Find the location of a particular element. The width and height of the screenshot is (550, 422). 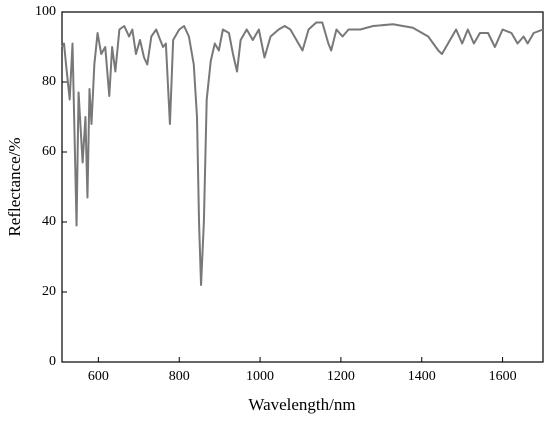

x-tick-label: 600 is located at coordinates (98, 376).